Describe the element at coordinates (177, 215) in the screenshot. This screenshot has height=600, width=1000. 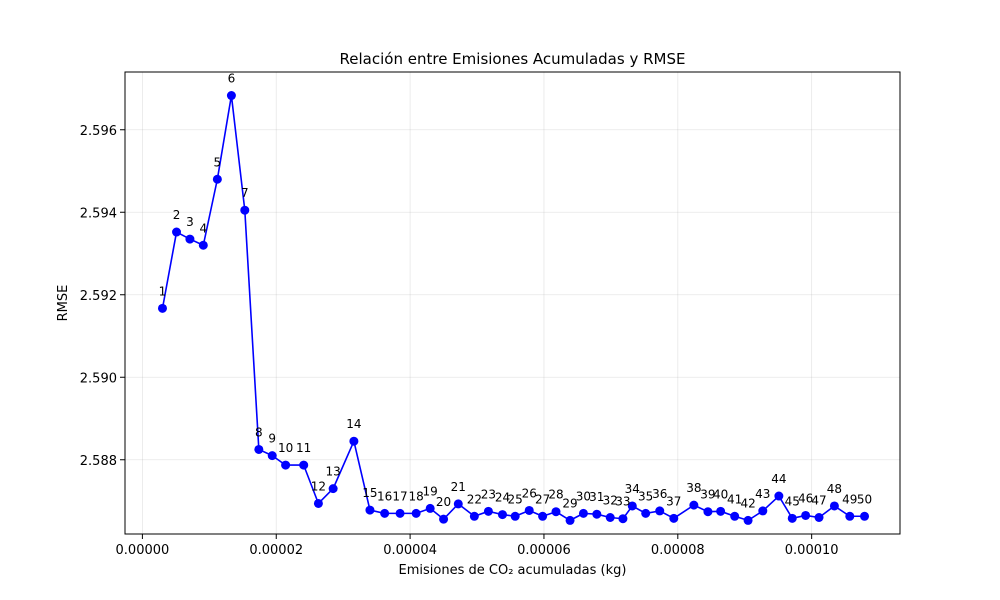
I see `data-point-label: 2` at that location.